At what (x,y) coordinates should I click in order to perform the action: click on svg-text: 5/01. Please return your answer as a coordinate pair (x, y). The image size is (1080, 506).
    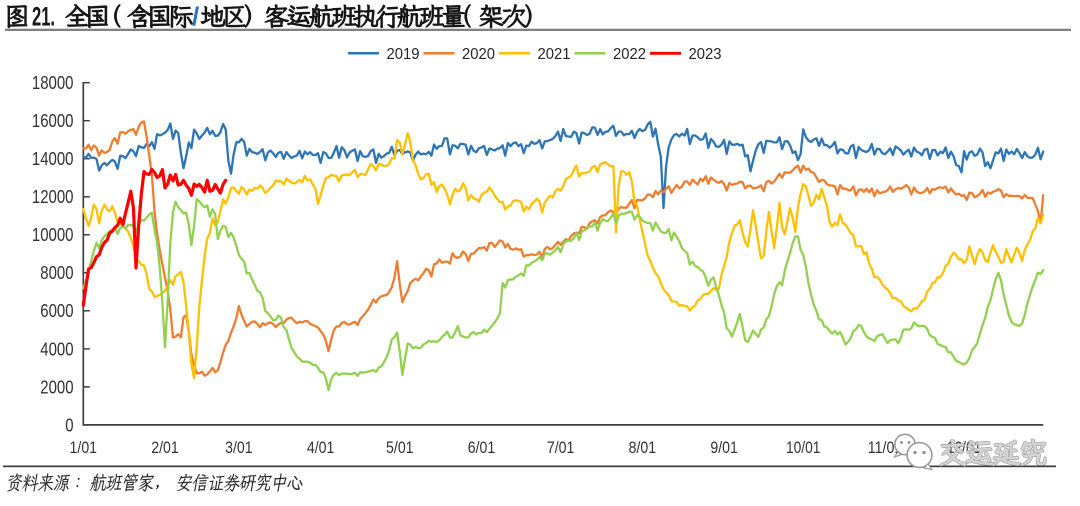
    Looking at the image, I should click on (400, 448).